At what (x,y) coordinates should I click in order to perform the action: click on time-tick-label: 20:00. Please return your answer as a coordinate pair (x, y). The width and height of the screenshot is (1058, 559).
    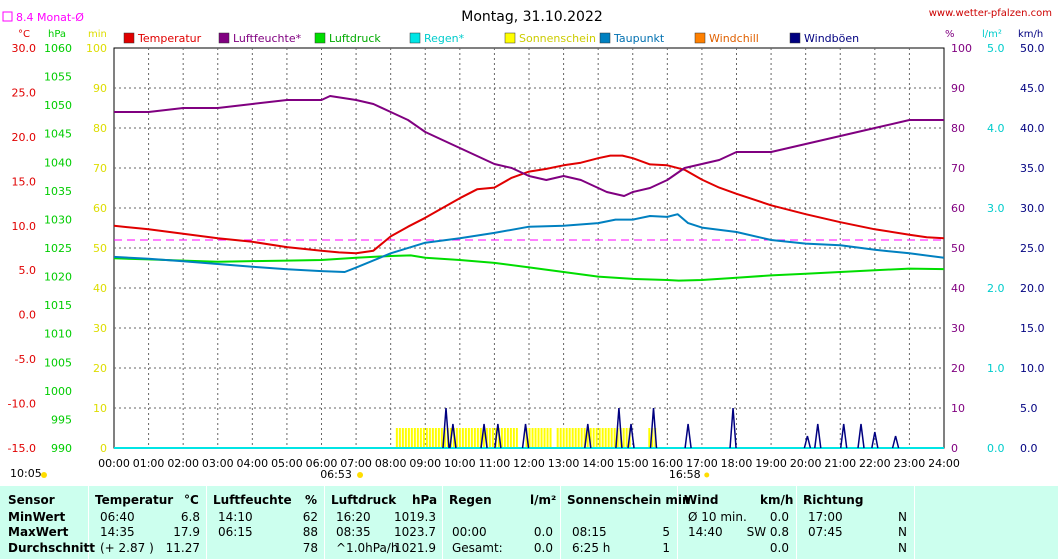
    Looking at the image, I should click on (806, 463).